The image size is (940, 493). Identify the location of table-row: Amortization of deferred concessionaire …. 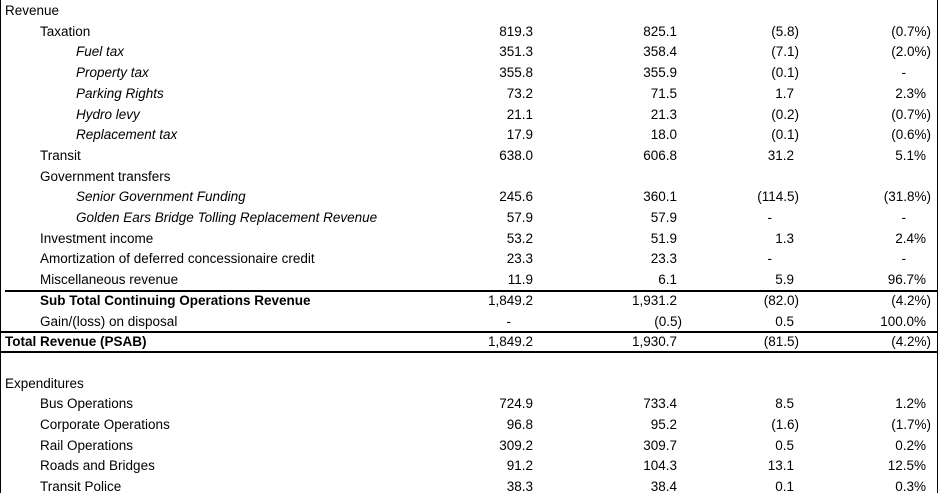
(468, 259).